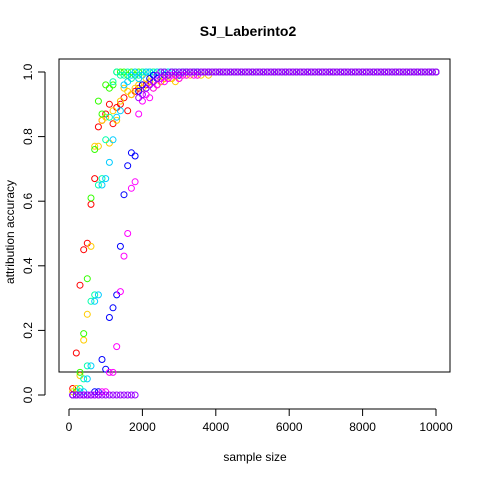 This screenshot has width=480, height=480. Describe the element at coordinates (289, 427) in the screenshot. I see `x-tick-label: 6000` at that location.